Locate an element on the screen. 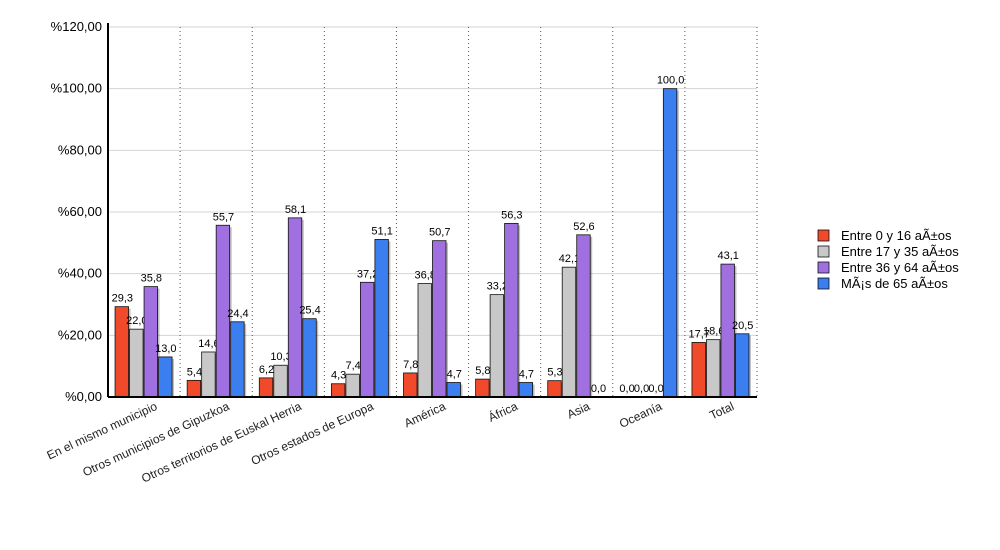  x-tick-label: Oceanía is located at coordinates (640, 415).